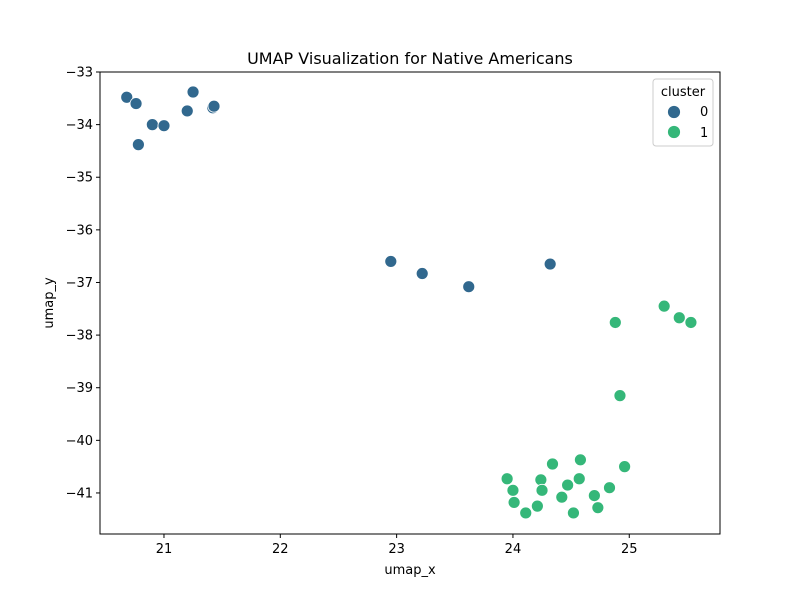 The height and width of the screenshot is (600, 800). Describe the element at coordinates (79, 388) in the screenshot. I see `y-tick-label: −39` at that location.